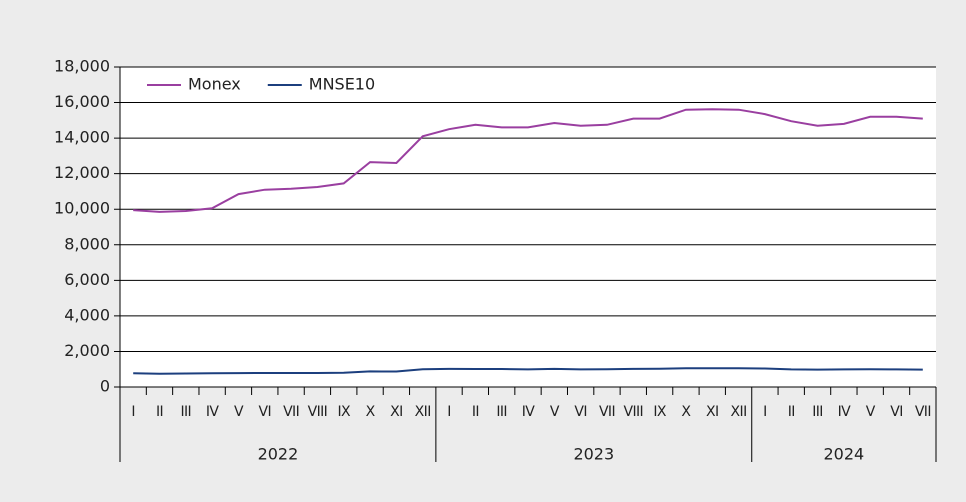 Image resolution: width=966 pixels, height=502 pixels. I want to click on y-tick-label: 16,000, so click(82, 101).